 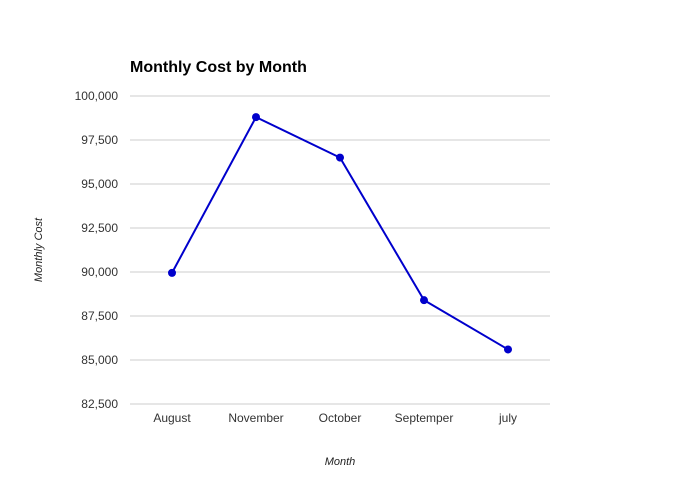 What do you see at coordinates (99, 184) in the screenshot?
I see `y-tick-label: 95,000` at bounding box center [99, 184].